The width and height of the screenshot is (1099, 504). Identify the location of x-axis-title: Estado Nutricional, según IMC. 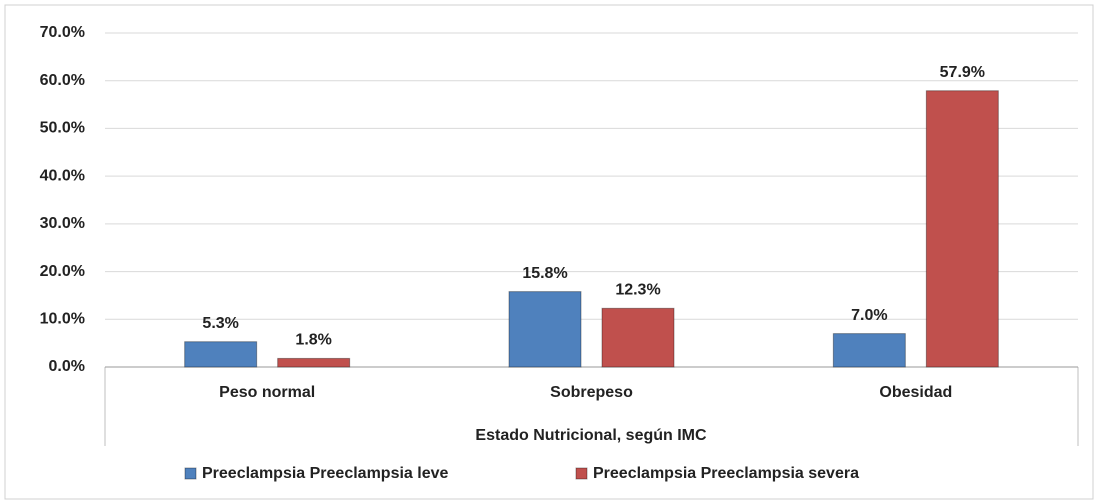
(591, 435).